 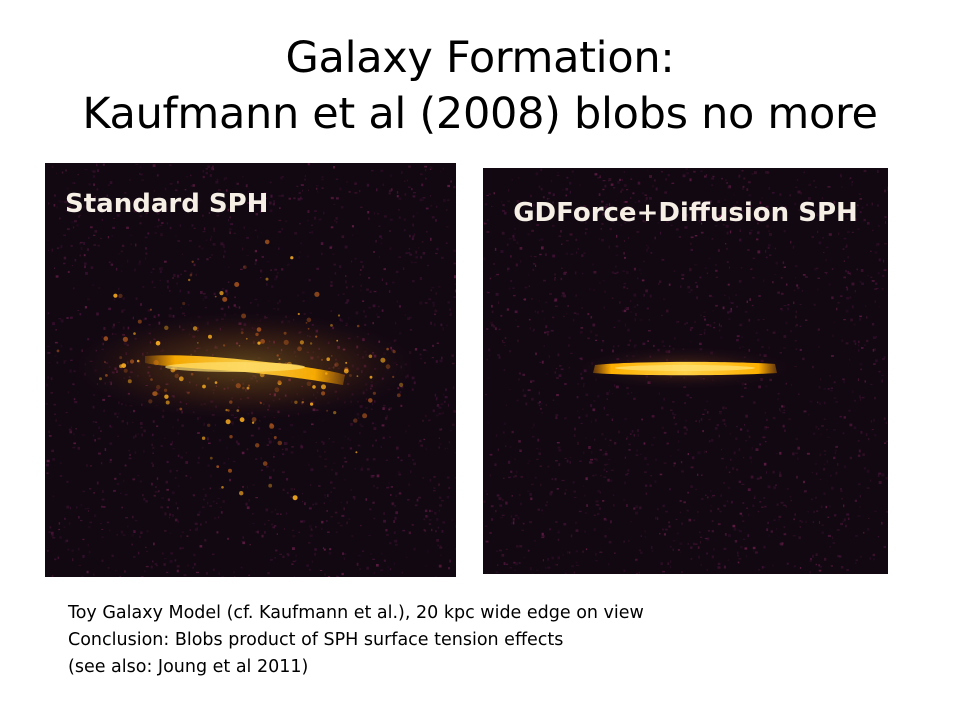 What do you see at coordinates (188, 667) in the screenshot?
I see `caption-line-3: (see also: Joung et al 2011)` at bounding box center [188, 667].